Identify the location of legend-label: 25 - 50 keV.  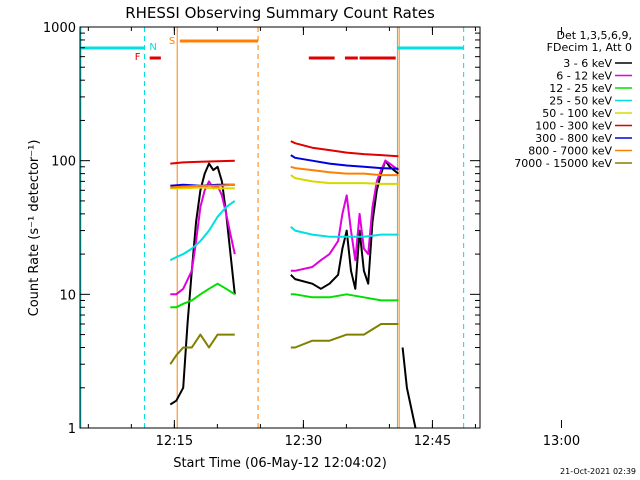
(580, 101).